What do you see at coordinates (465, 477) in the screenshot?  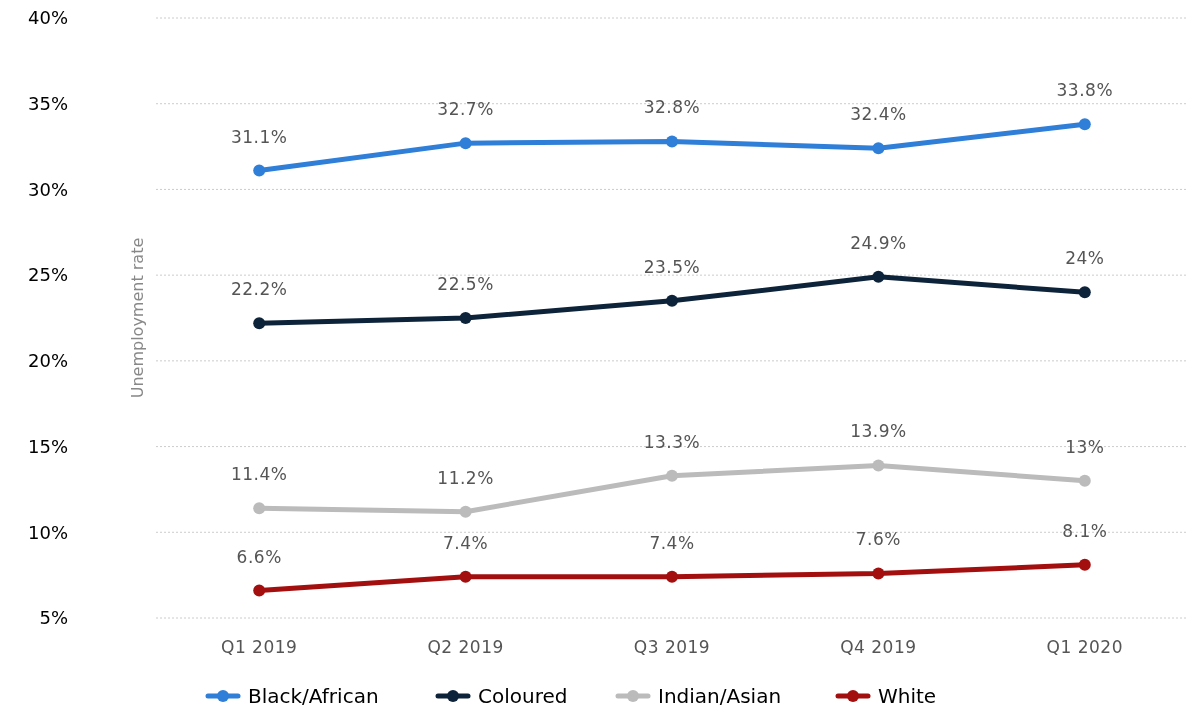 I see `data-label: 11.2%` at bounding box center [465, 477].